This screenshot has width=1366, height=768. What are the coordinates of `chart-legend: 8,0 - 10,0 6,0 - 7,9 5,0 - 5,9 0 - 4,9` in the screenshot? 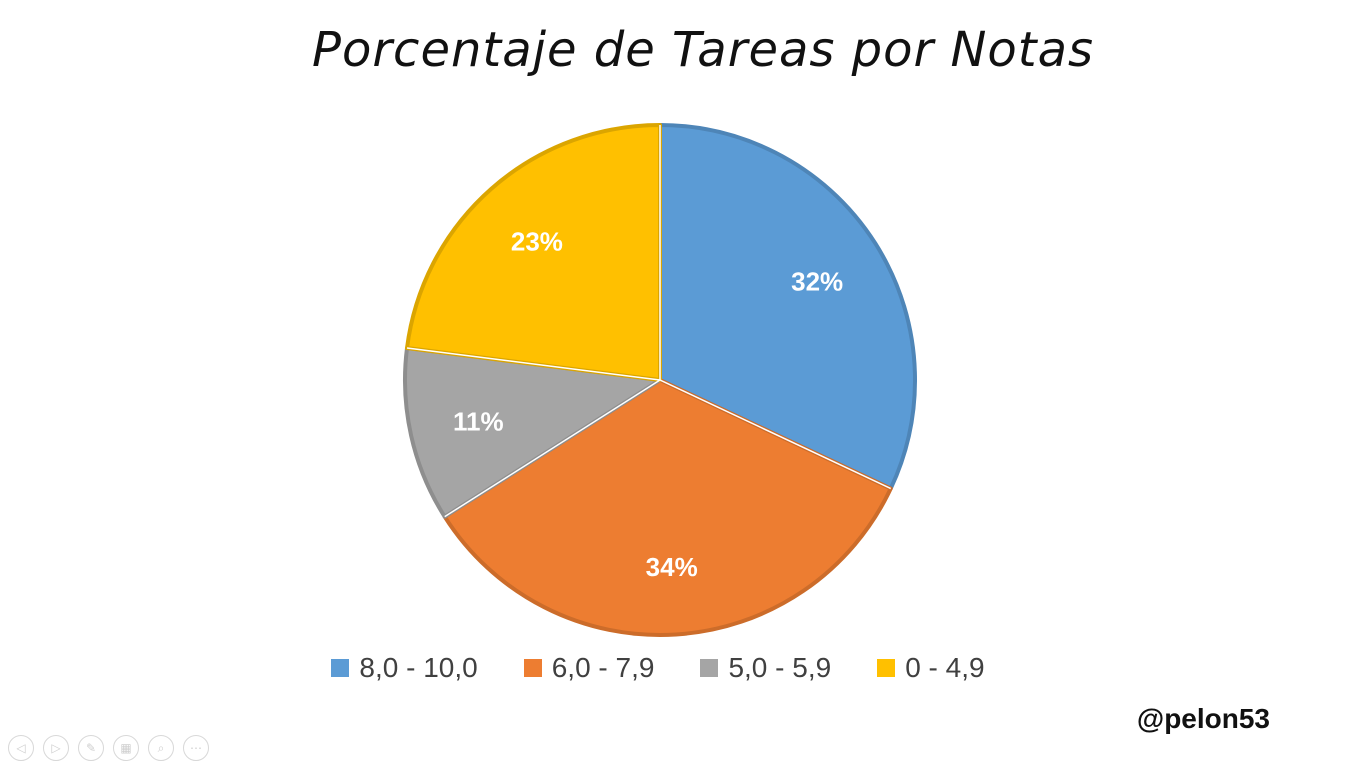 It's located at (658, 668).